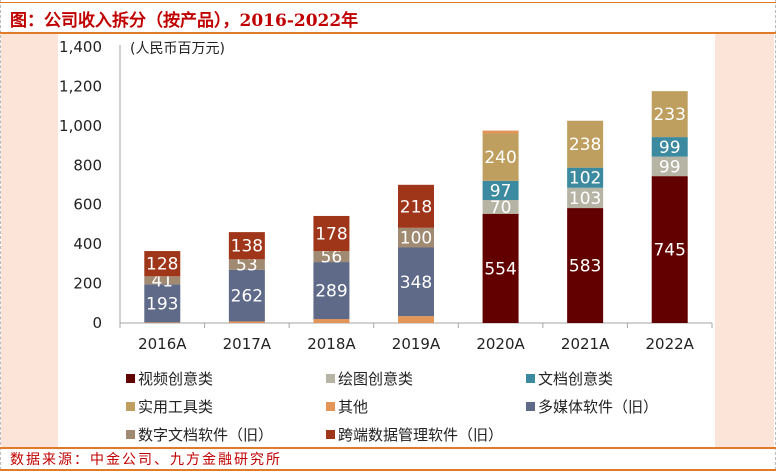 The image size is (776, 472). Describe the element at coordinates (80, 47) in the screenshot. I see `y-tick-label: 1,400` at that location.